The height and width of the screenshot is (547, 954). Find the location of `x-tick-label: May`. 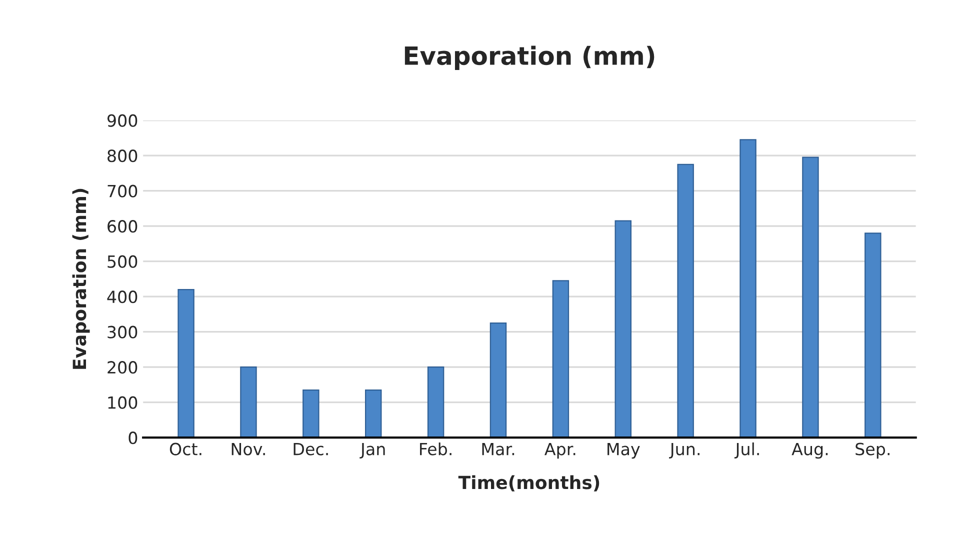

x-tick-label: May is located at coordinates (624, 450).